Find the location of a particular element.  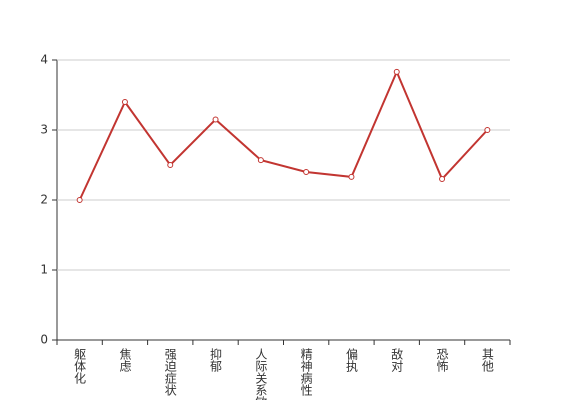

x-tick-label: 精神病性 is located at coordinates (306, 372).